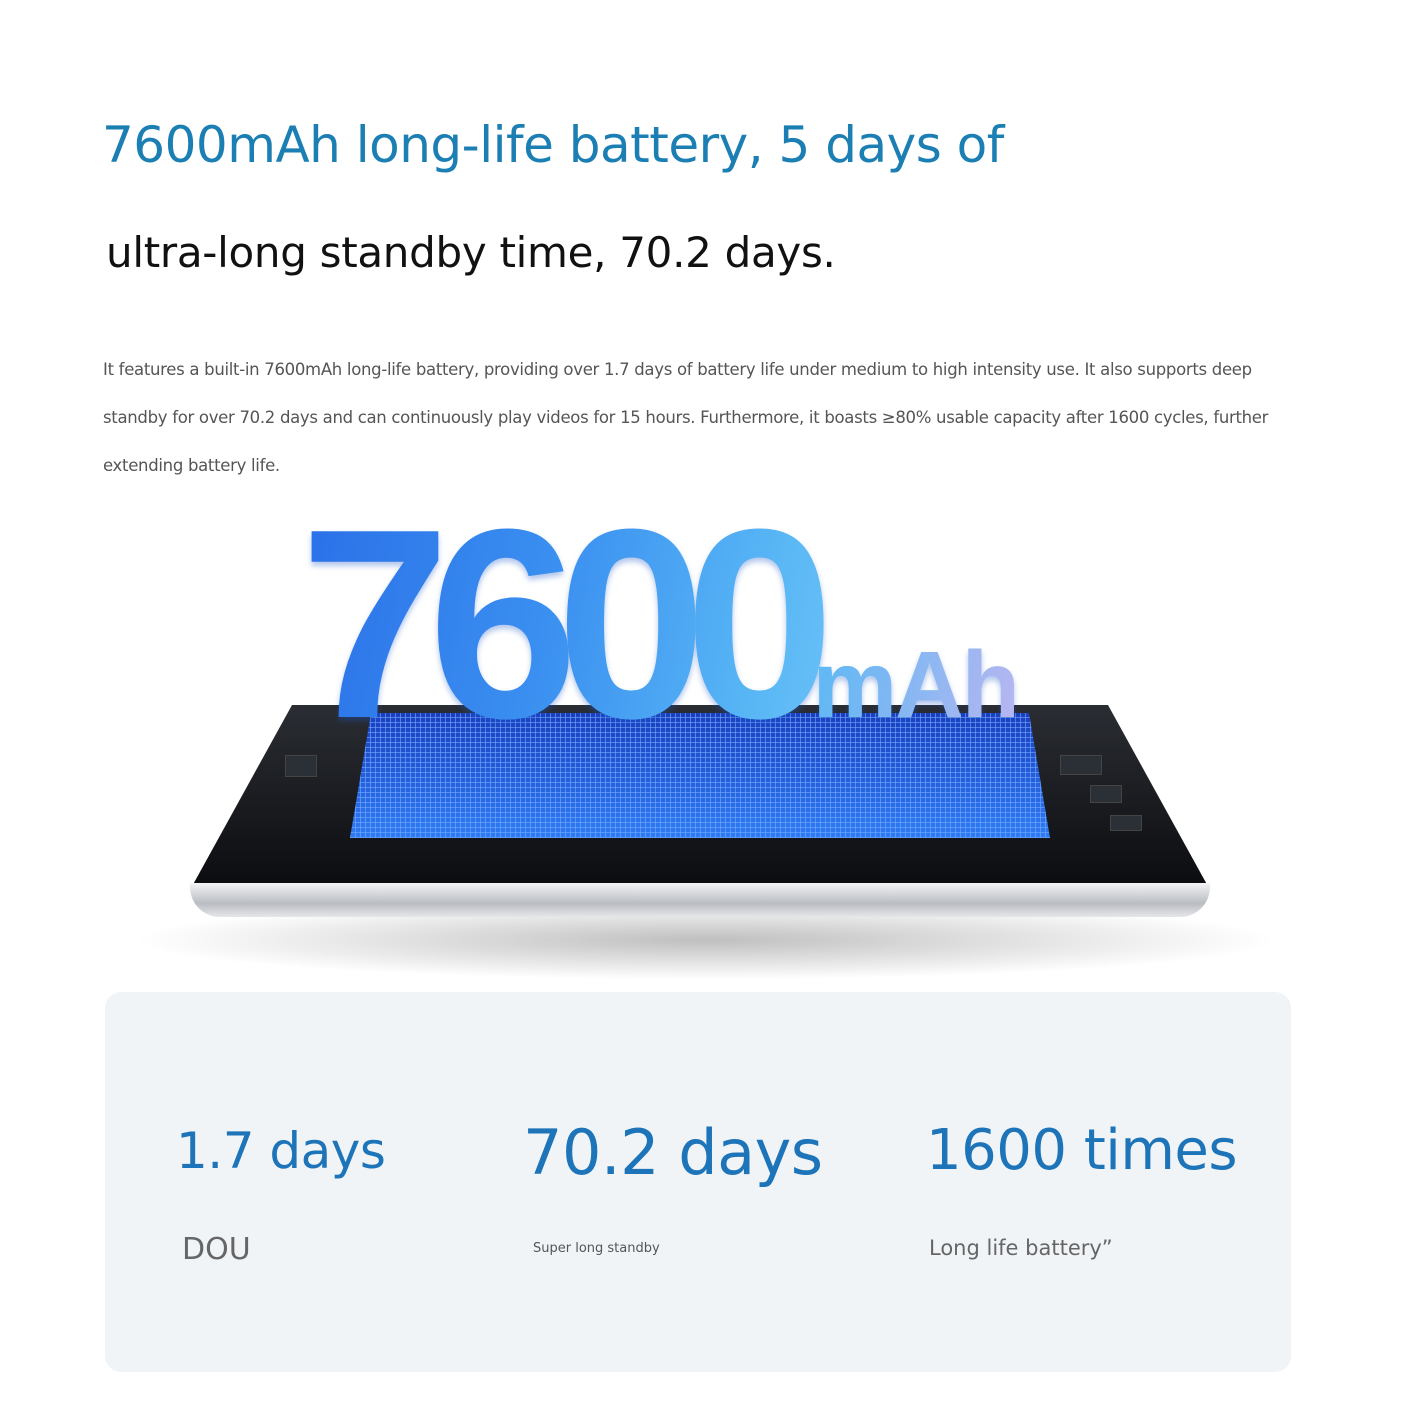 This screenshot has width=1414, height=1414. I want to click on hero-unit: mAh, so click(916, 685).